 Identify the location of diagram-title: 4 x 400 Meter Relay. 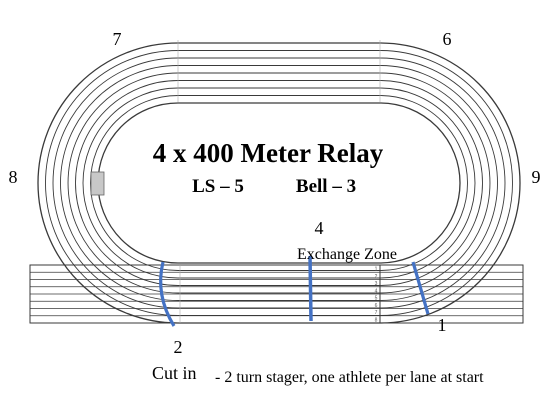
(268, 153).